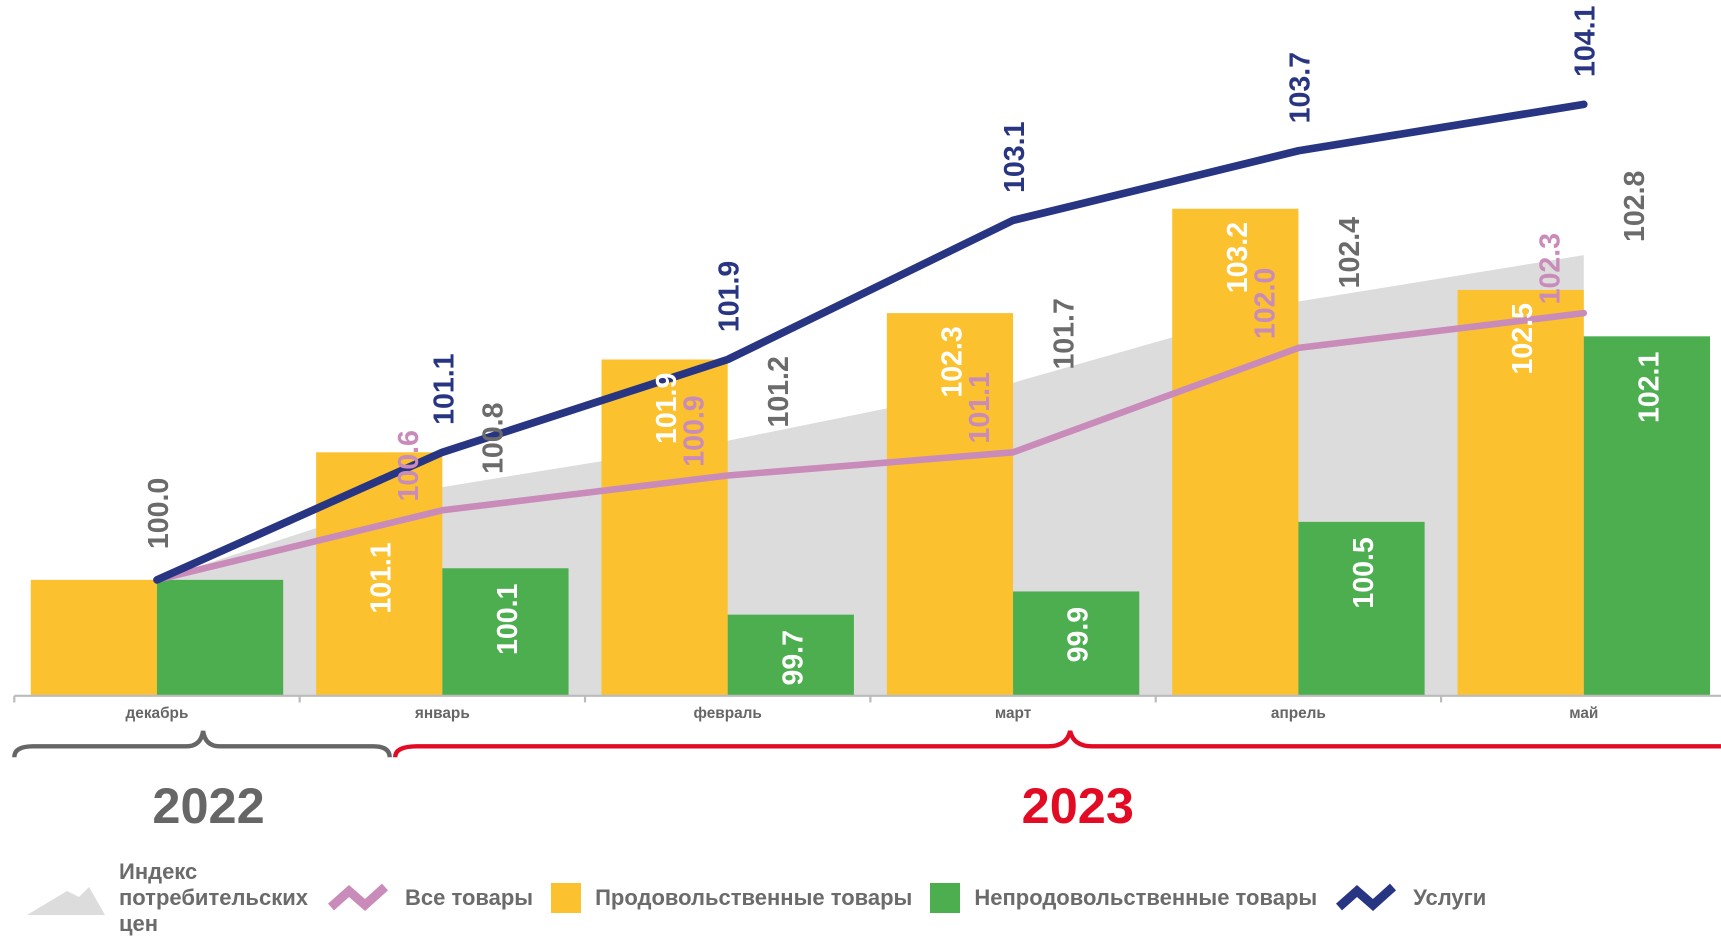  I want to click on legend-label: Услуги, so click(1450, 897).